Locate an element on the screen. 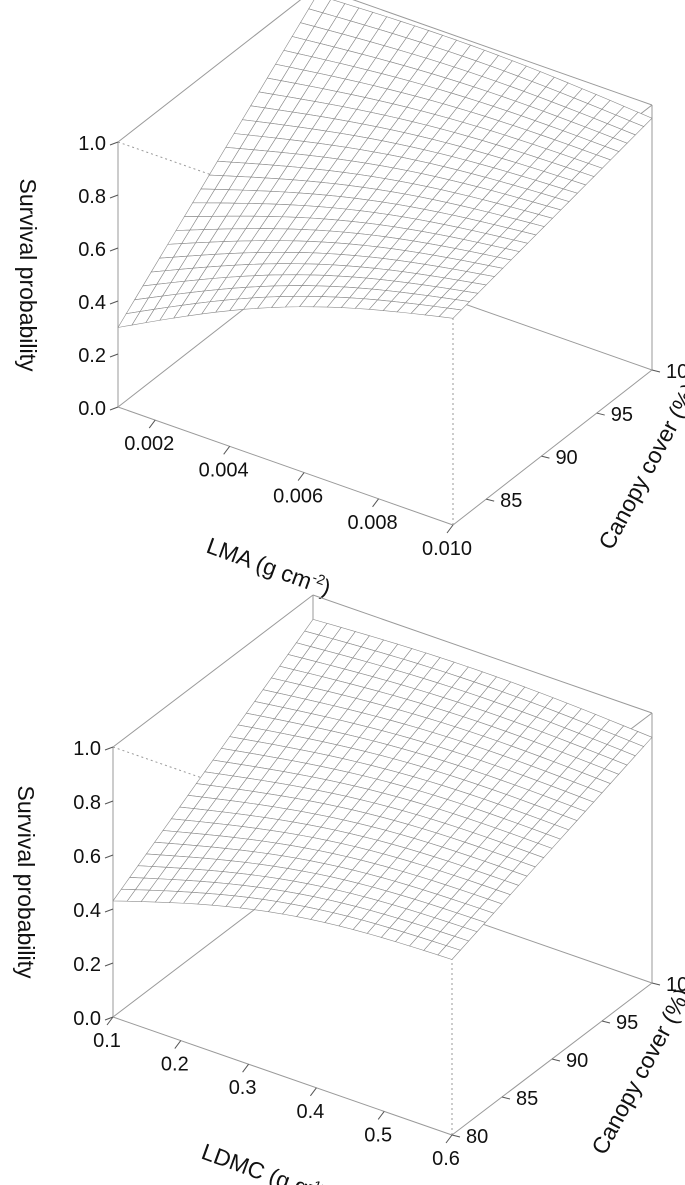 The height and width of the screenshot is (1185, 685). x-axis-title-main: LDMC (g g is located at coordinates (254, 1161).